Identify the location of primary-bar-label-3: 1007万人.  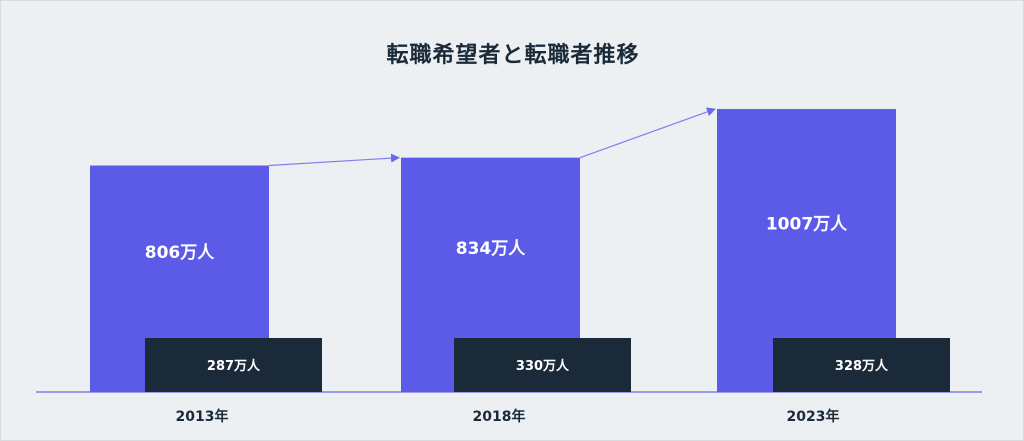
(807, 225).